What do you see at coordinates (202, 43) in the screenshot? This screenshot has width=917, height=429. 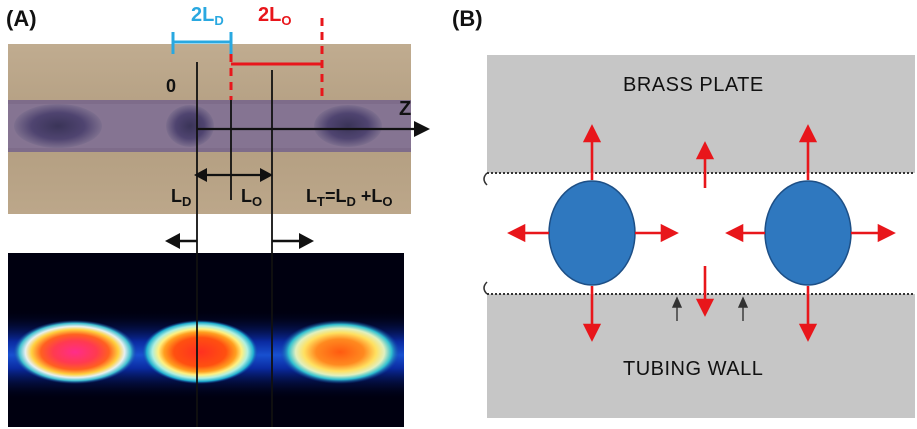 I see `bracket-2ld` at bounding box center [202, 43].